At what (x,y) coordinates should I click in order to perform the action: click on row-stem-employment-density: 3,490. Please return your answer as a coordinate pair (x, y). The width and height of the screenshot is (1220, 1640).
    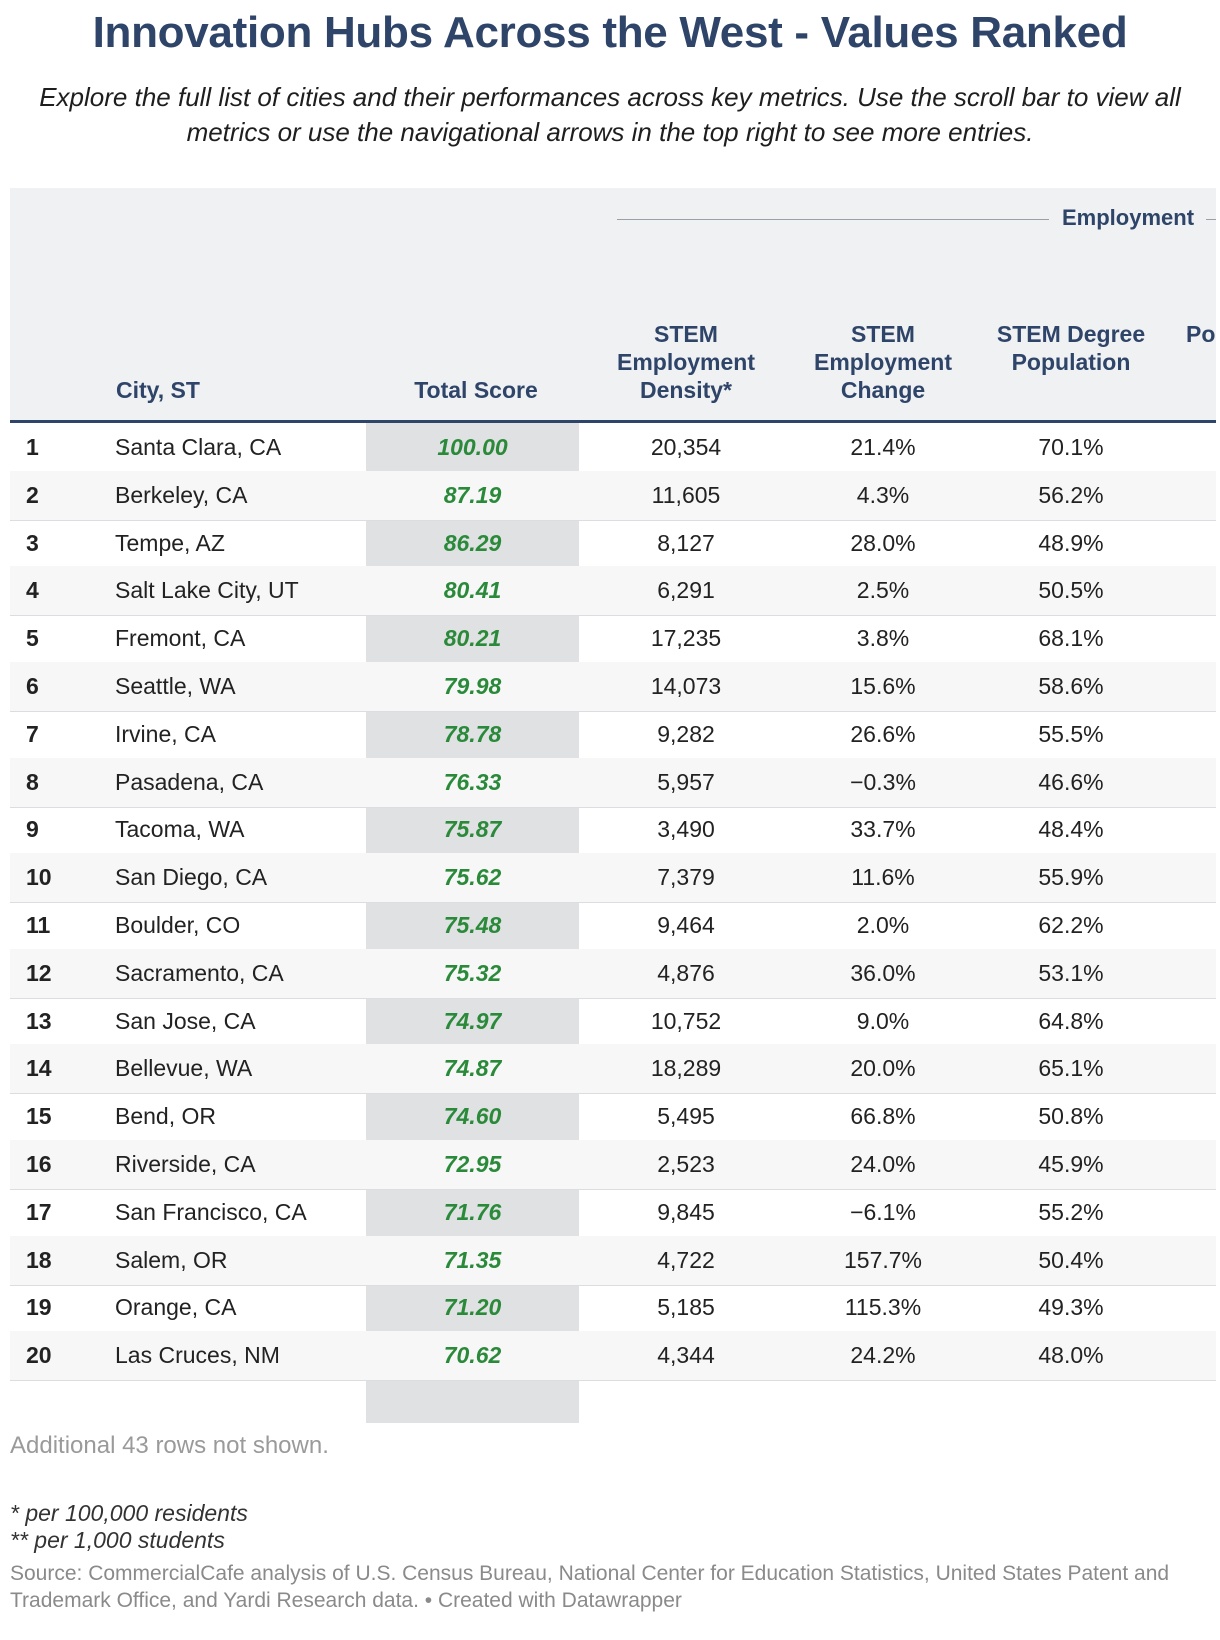
    Looking at the image, I should click on (686, 829).